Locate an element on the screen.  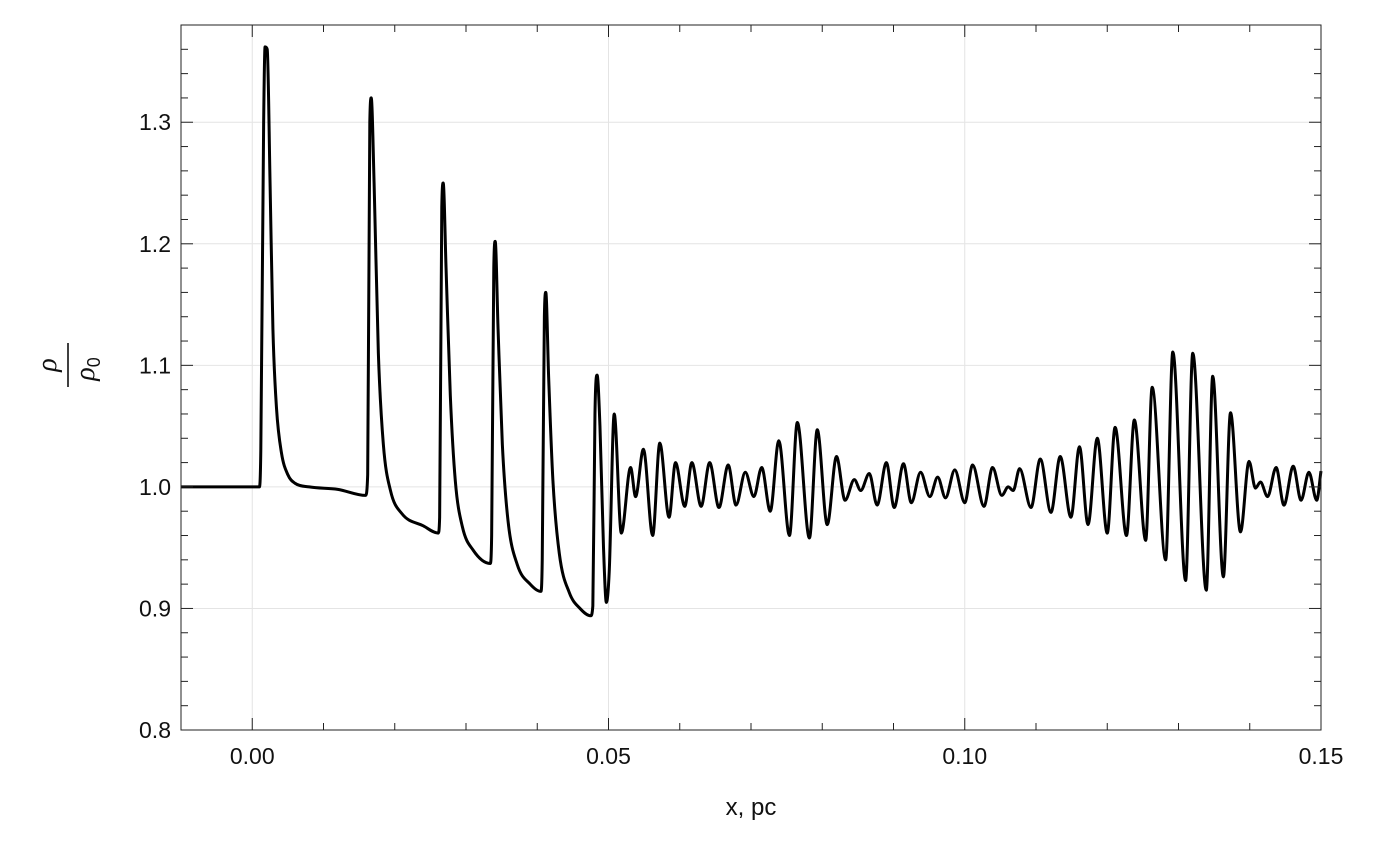
x-tick-label: 0.05 is located at coordinates (608, 756).